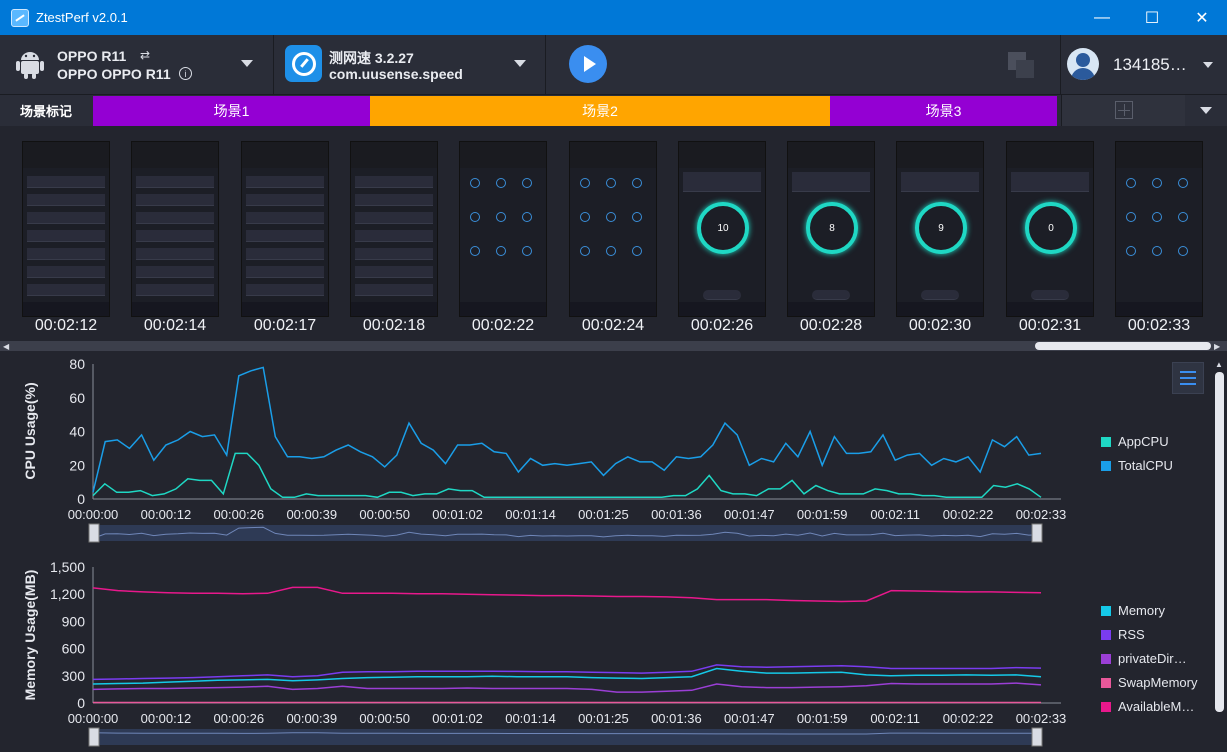  What do you see at coordinates (831, 229) in the screenshot?
I see `screenshot-thumbnail: 8` at bounding box center [831, 229].